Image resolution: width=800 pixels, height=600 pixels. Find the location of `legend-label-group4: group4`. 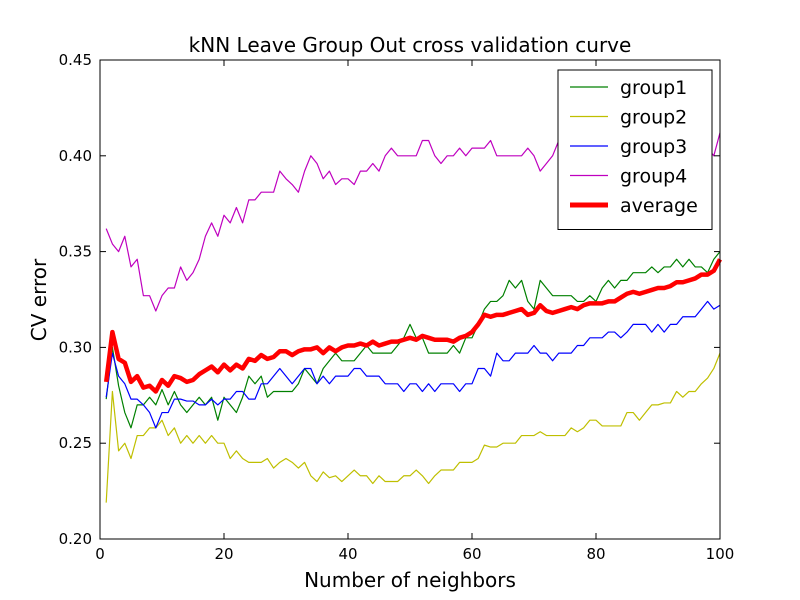

legend-label-group4: group4 is located at coordinates (653, 177).